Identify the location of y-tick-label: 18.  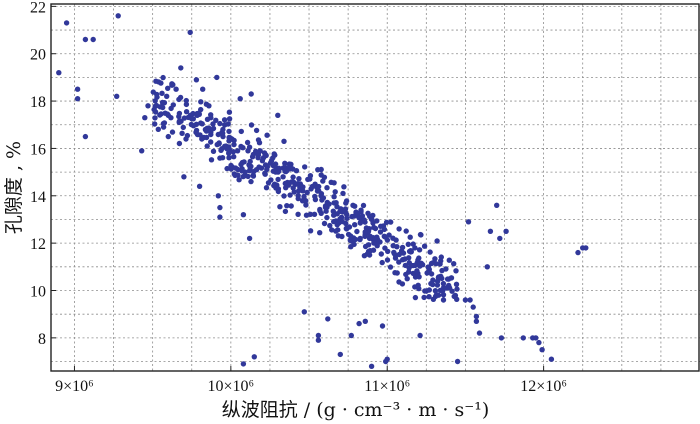
(38, 102).